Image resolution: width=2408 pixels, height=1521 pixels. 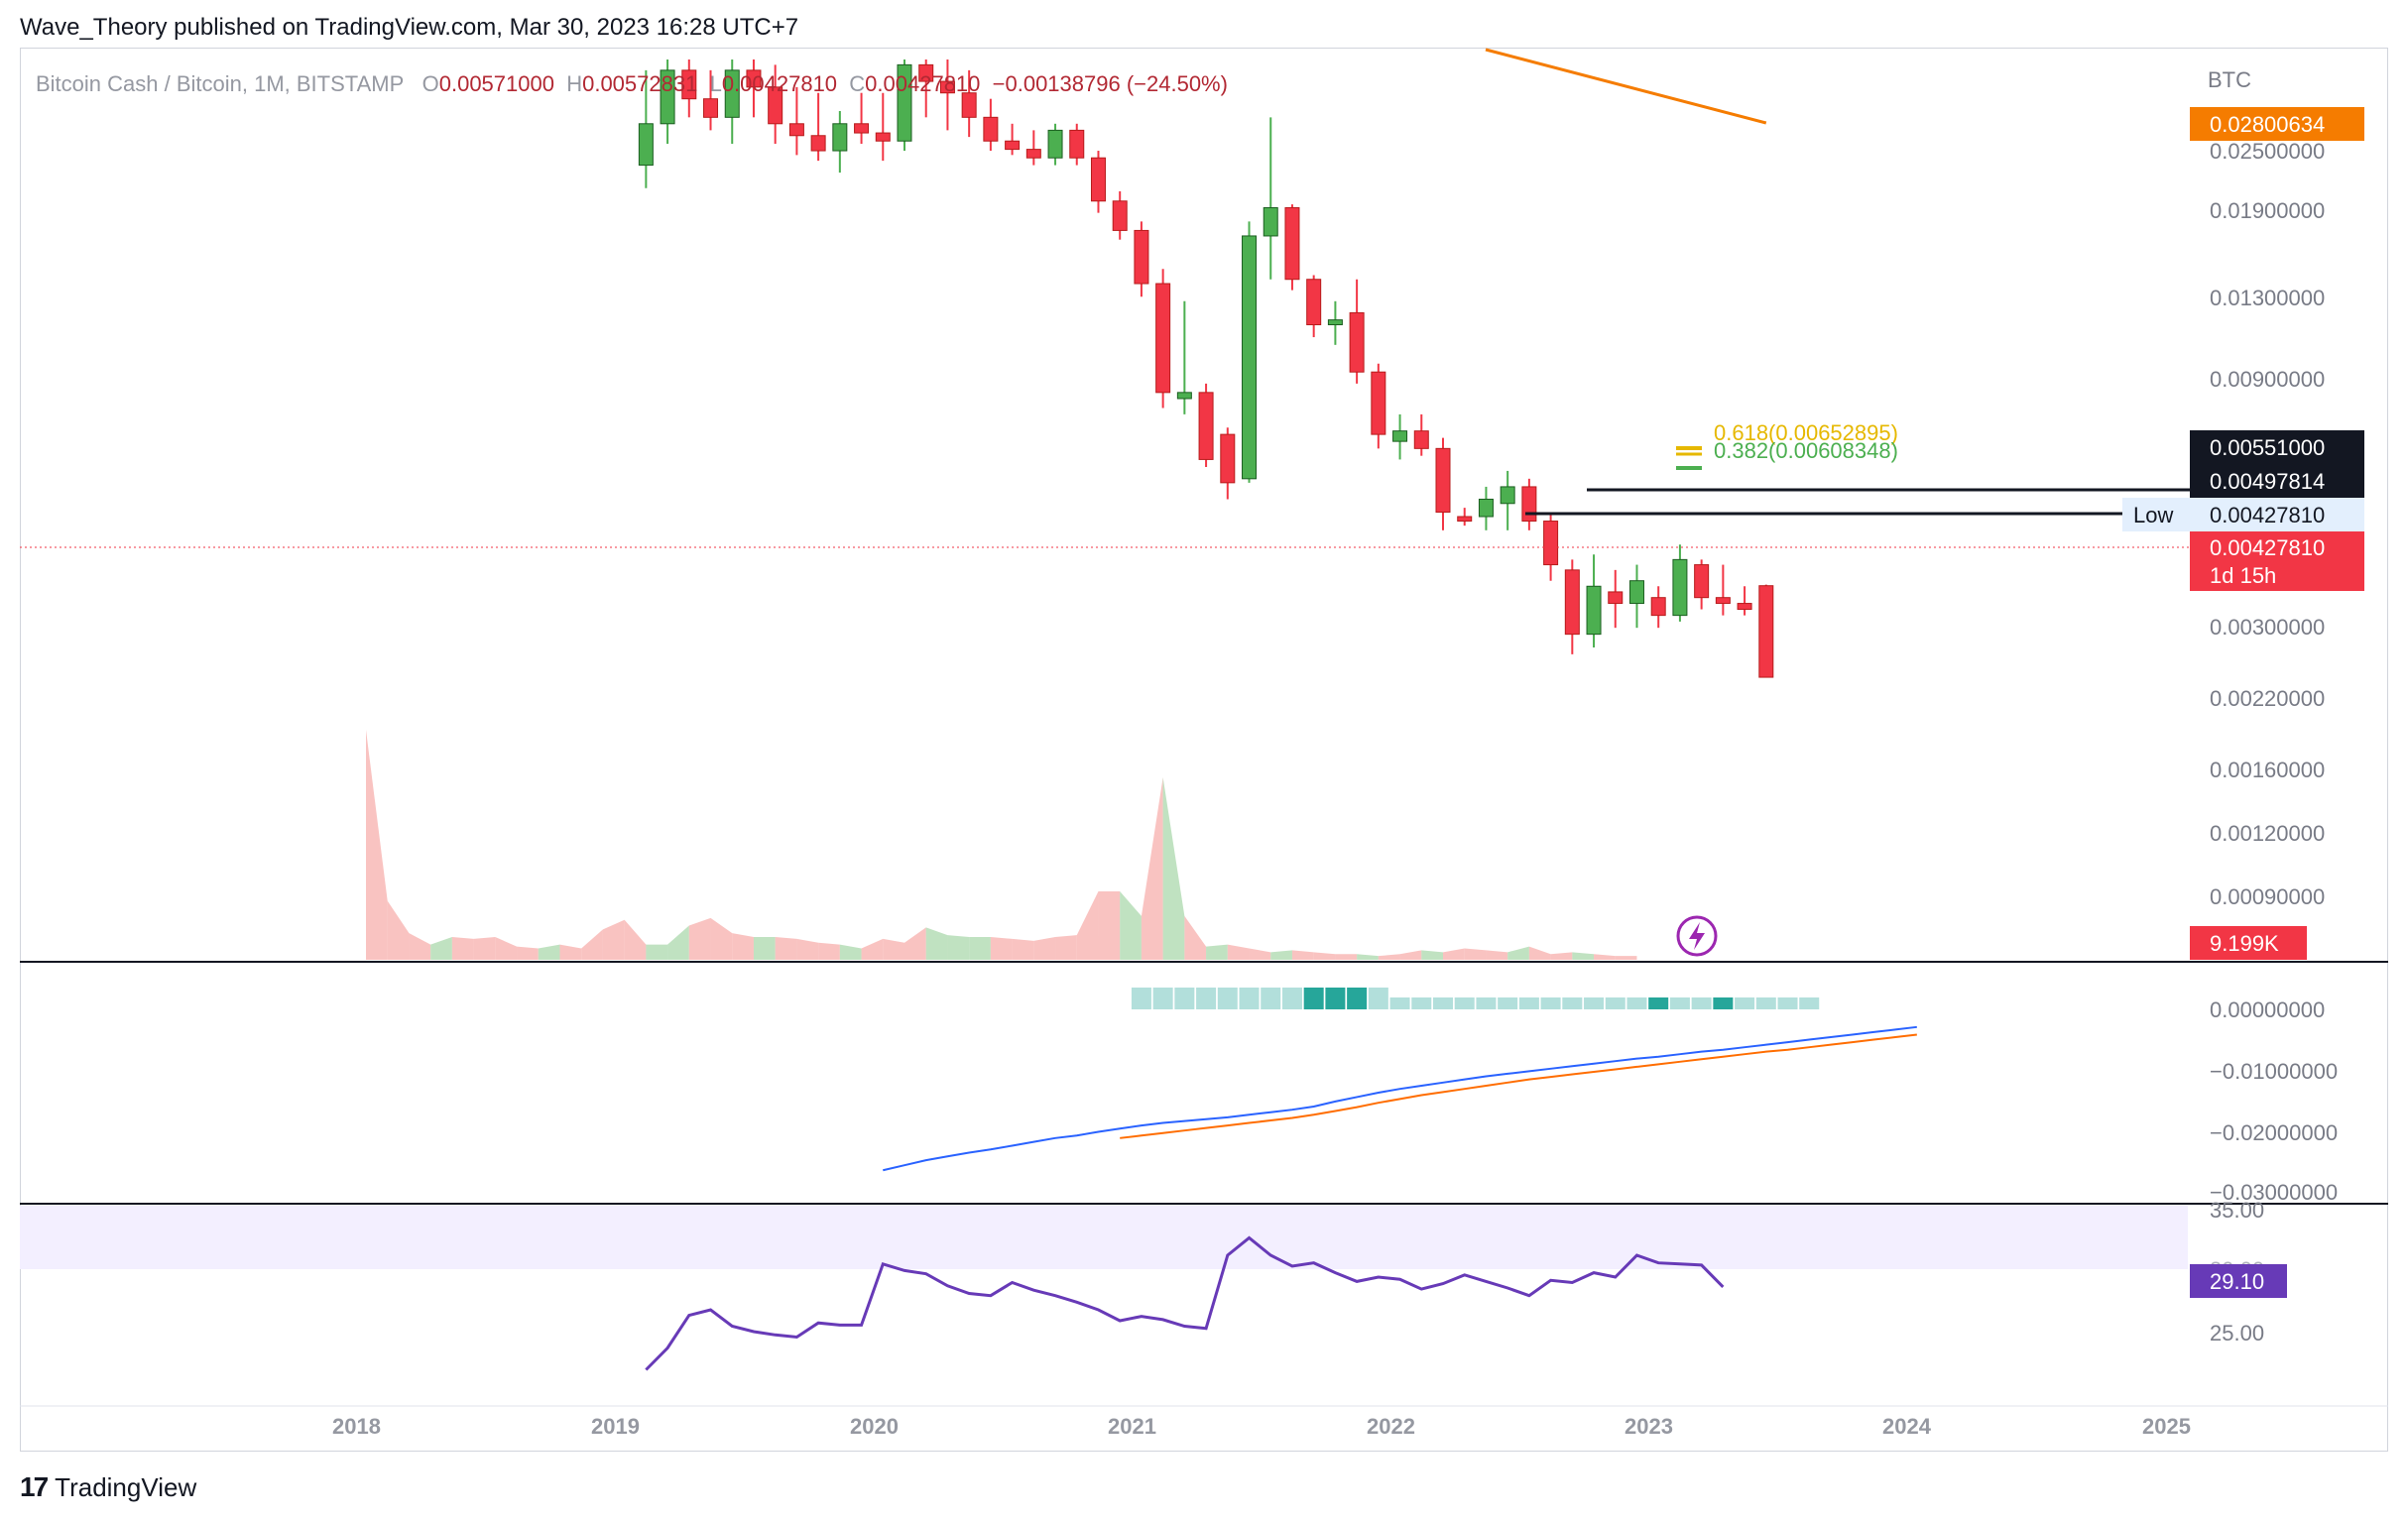 What do you see at coordinates (2268, 151) in the screenshot?
I see `price-tick: 0.02500000` at bounding box center [2268, 151].